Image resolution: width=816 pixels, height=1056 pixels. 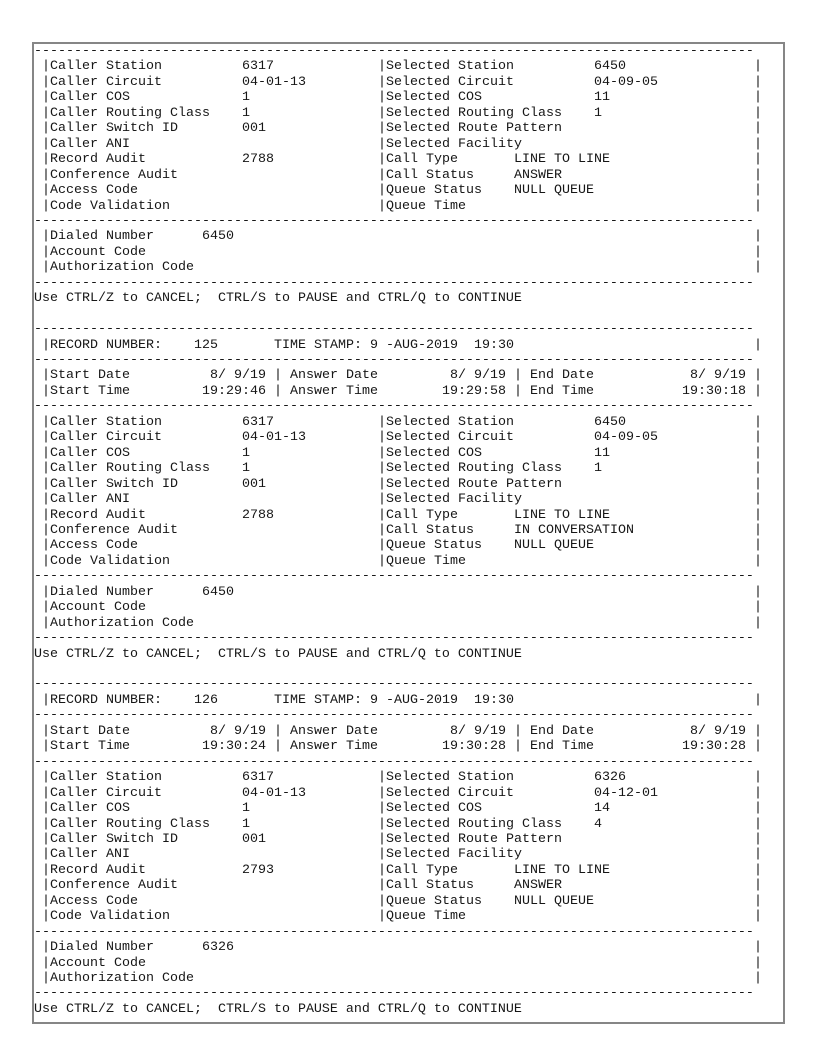 I want to click on selected-circuit-label: Selected Circuit, so click(x=450, y=438).